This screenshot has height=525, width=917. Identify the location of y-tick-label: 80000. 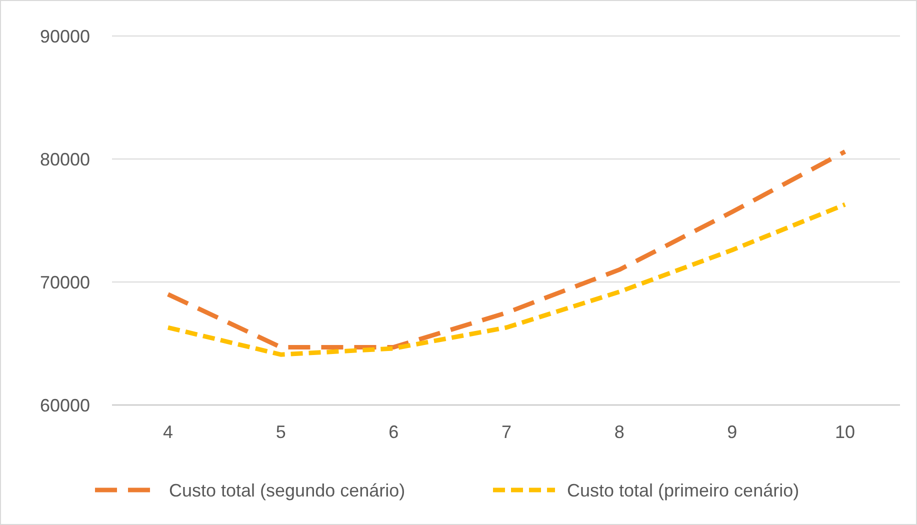
(65, 159).